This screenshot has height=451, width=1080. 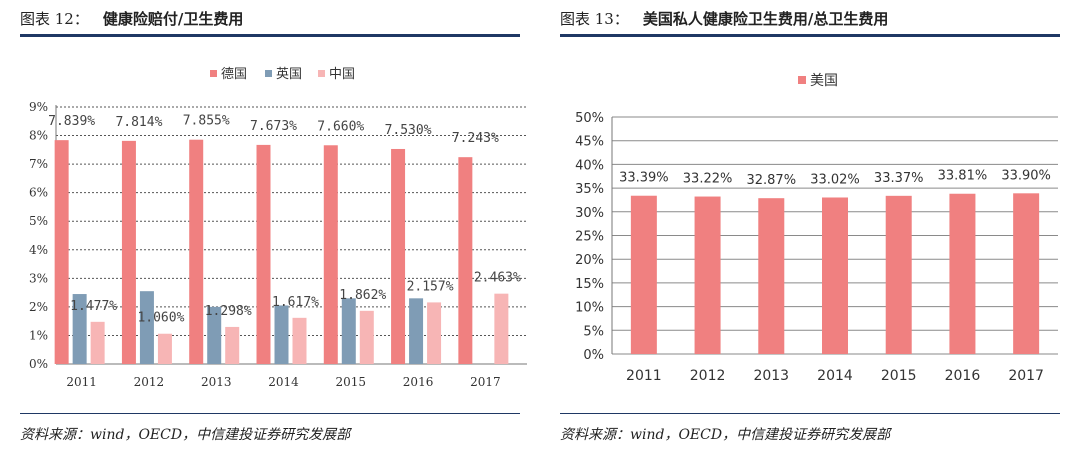 I want to click on legend-swatch-usa, so click(x=802, y=80).